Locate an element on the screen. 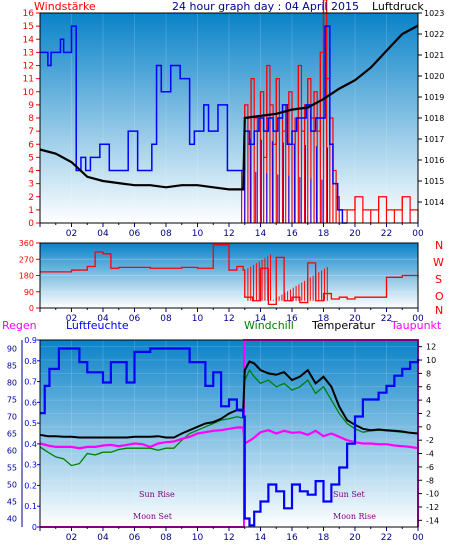 This screenshot has width=470, height=555. pressure-label: Luftdruck is located at coordinates (398, 6).